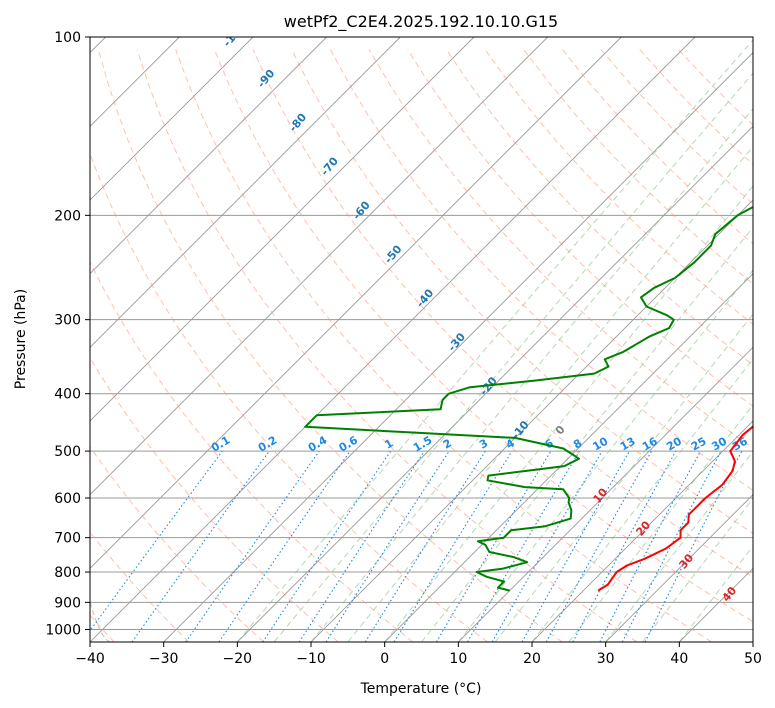 Image resolution: width=775 pixels, height=708 pixels. I want to click on dry-adiabat-label: -50, so click(393, 254).